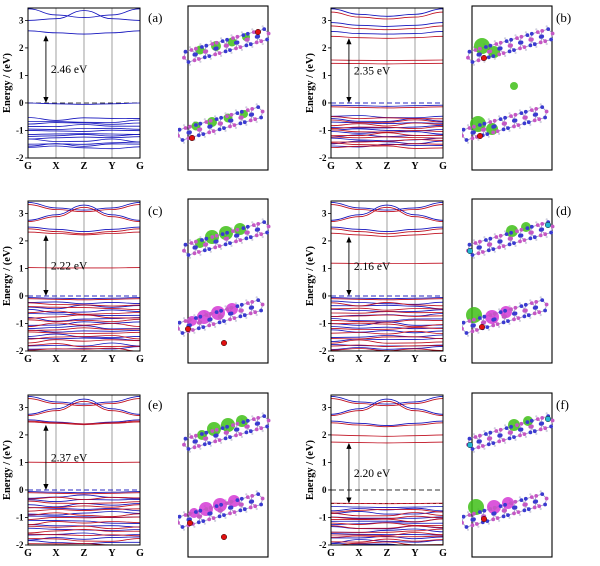 The width and height of the screenshot is (600, 566). What do you see at coordinates (69, 266) in the screenshot?
I see `band-gap-value: 2.22 eV` at bounding box center [69, 266].